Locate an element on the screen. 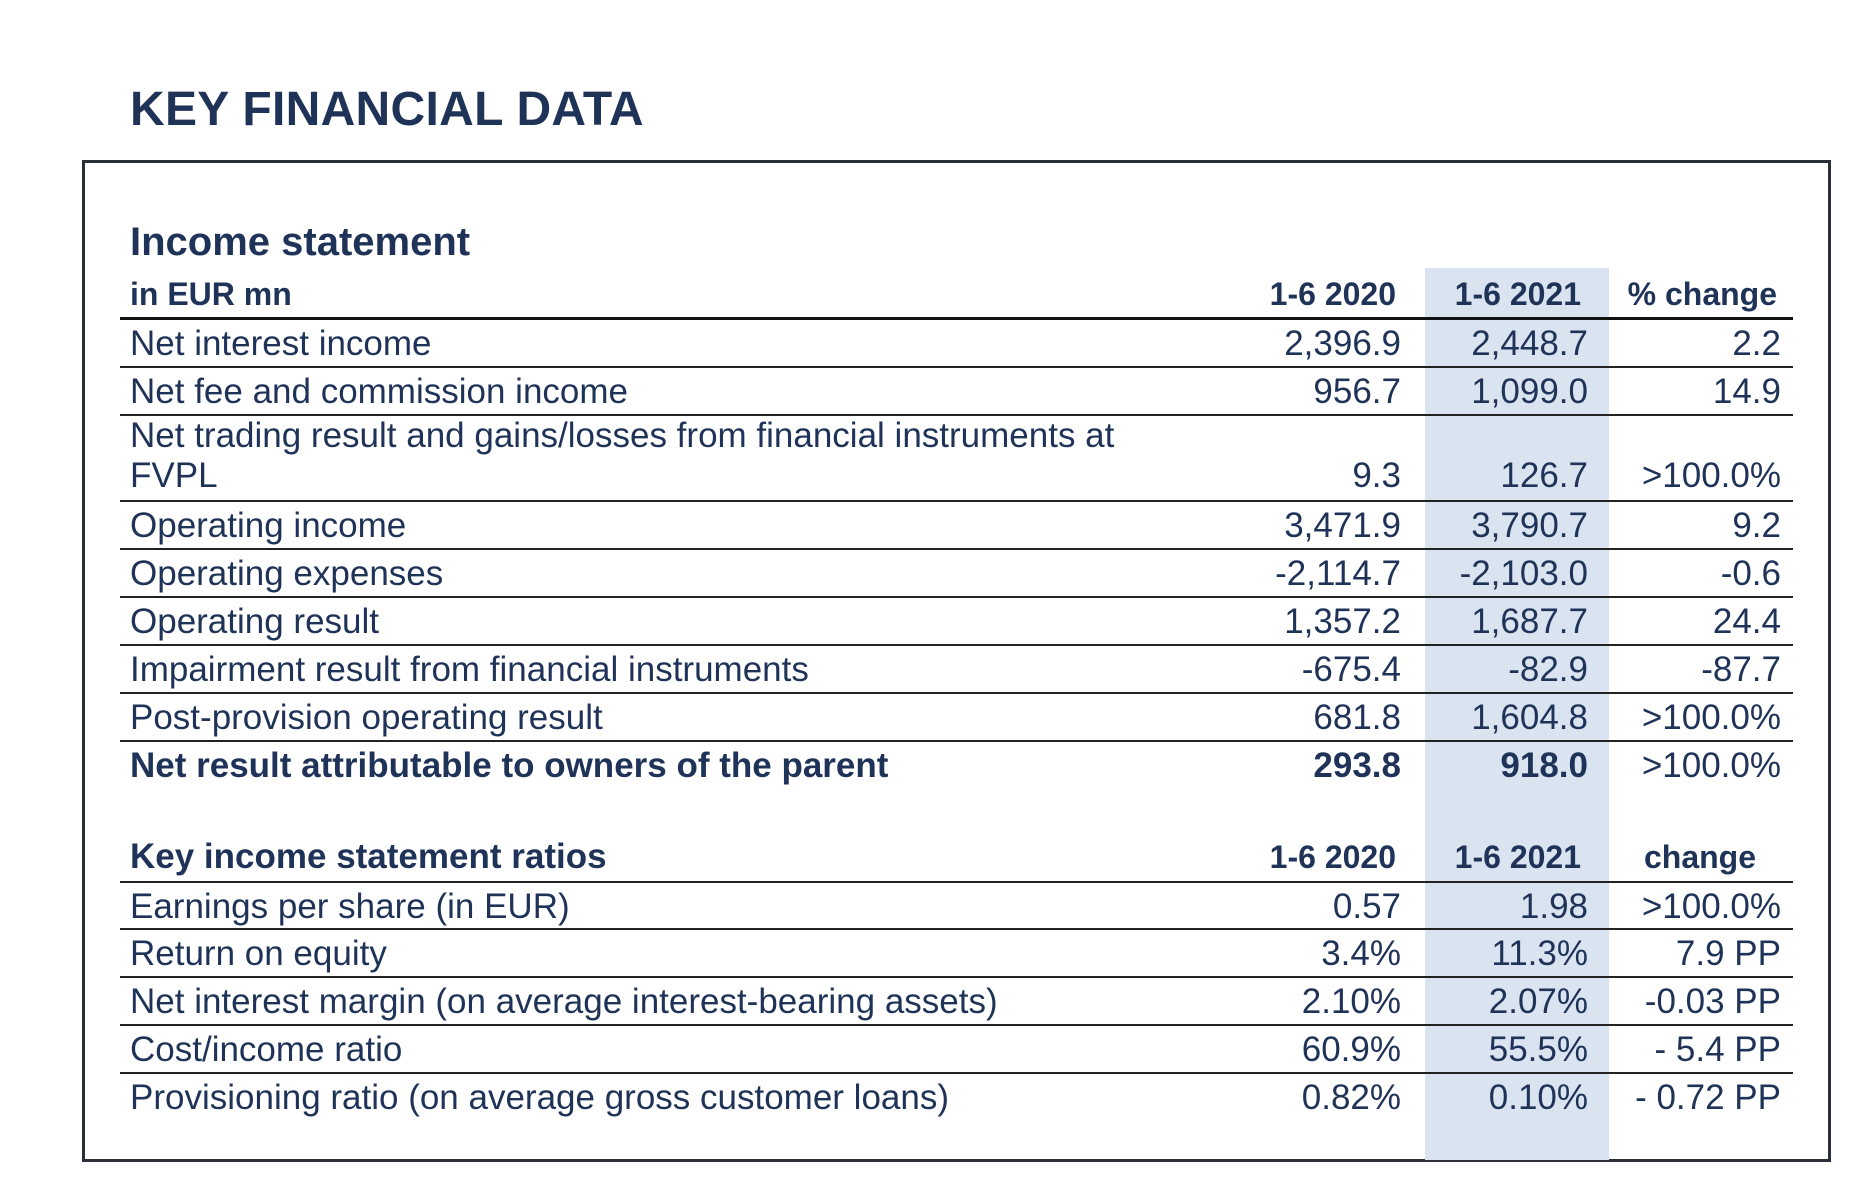  row-label: Operating income is located at coordinates (268, 525).